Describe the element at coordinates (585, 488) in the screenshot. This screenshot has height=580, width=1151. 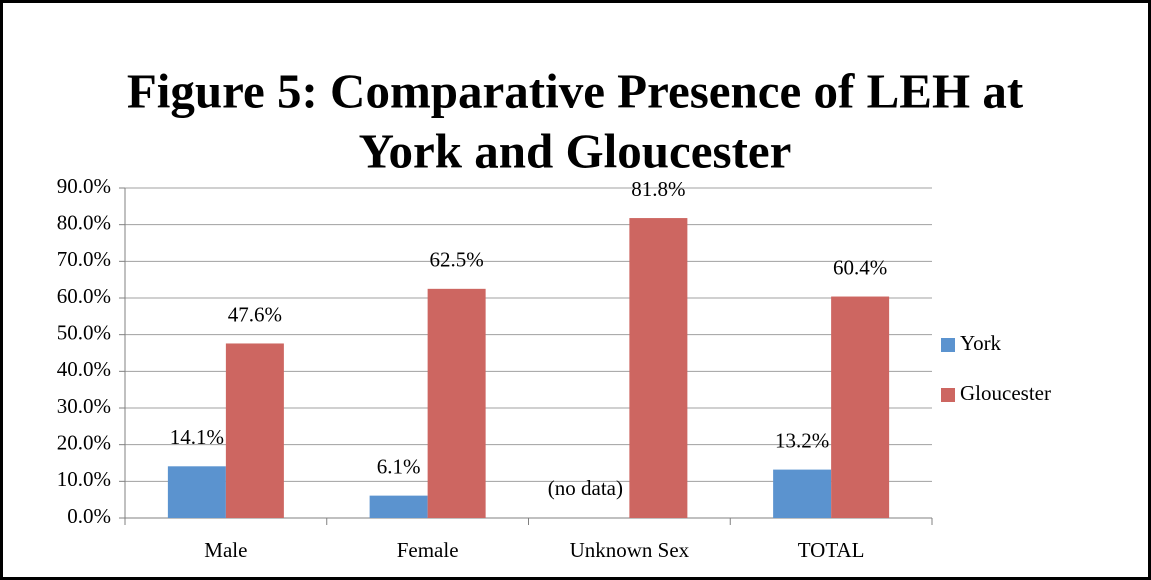
I see `annotation: (no data)` at that location.